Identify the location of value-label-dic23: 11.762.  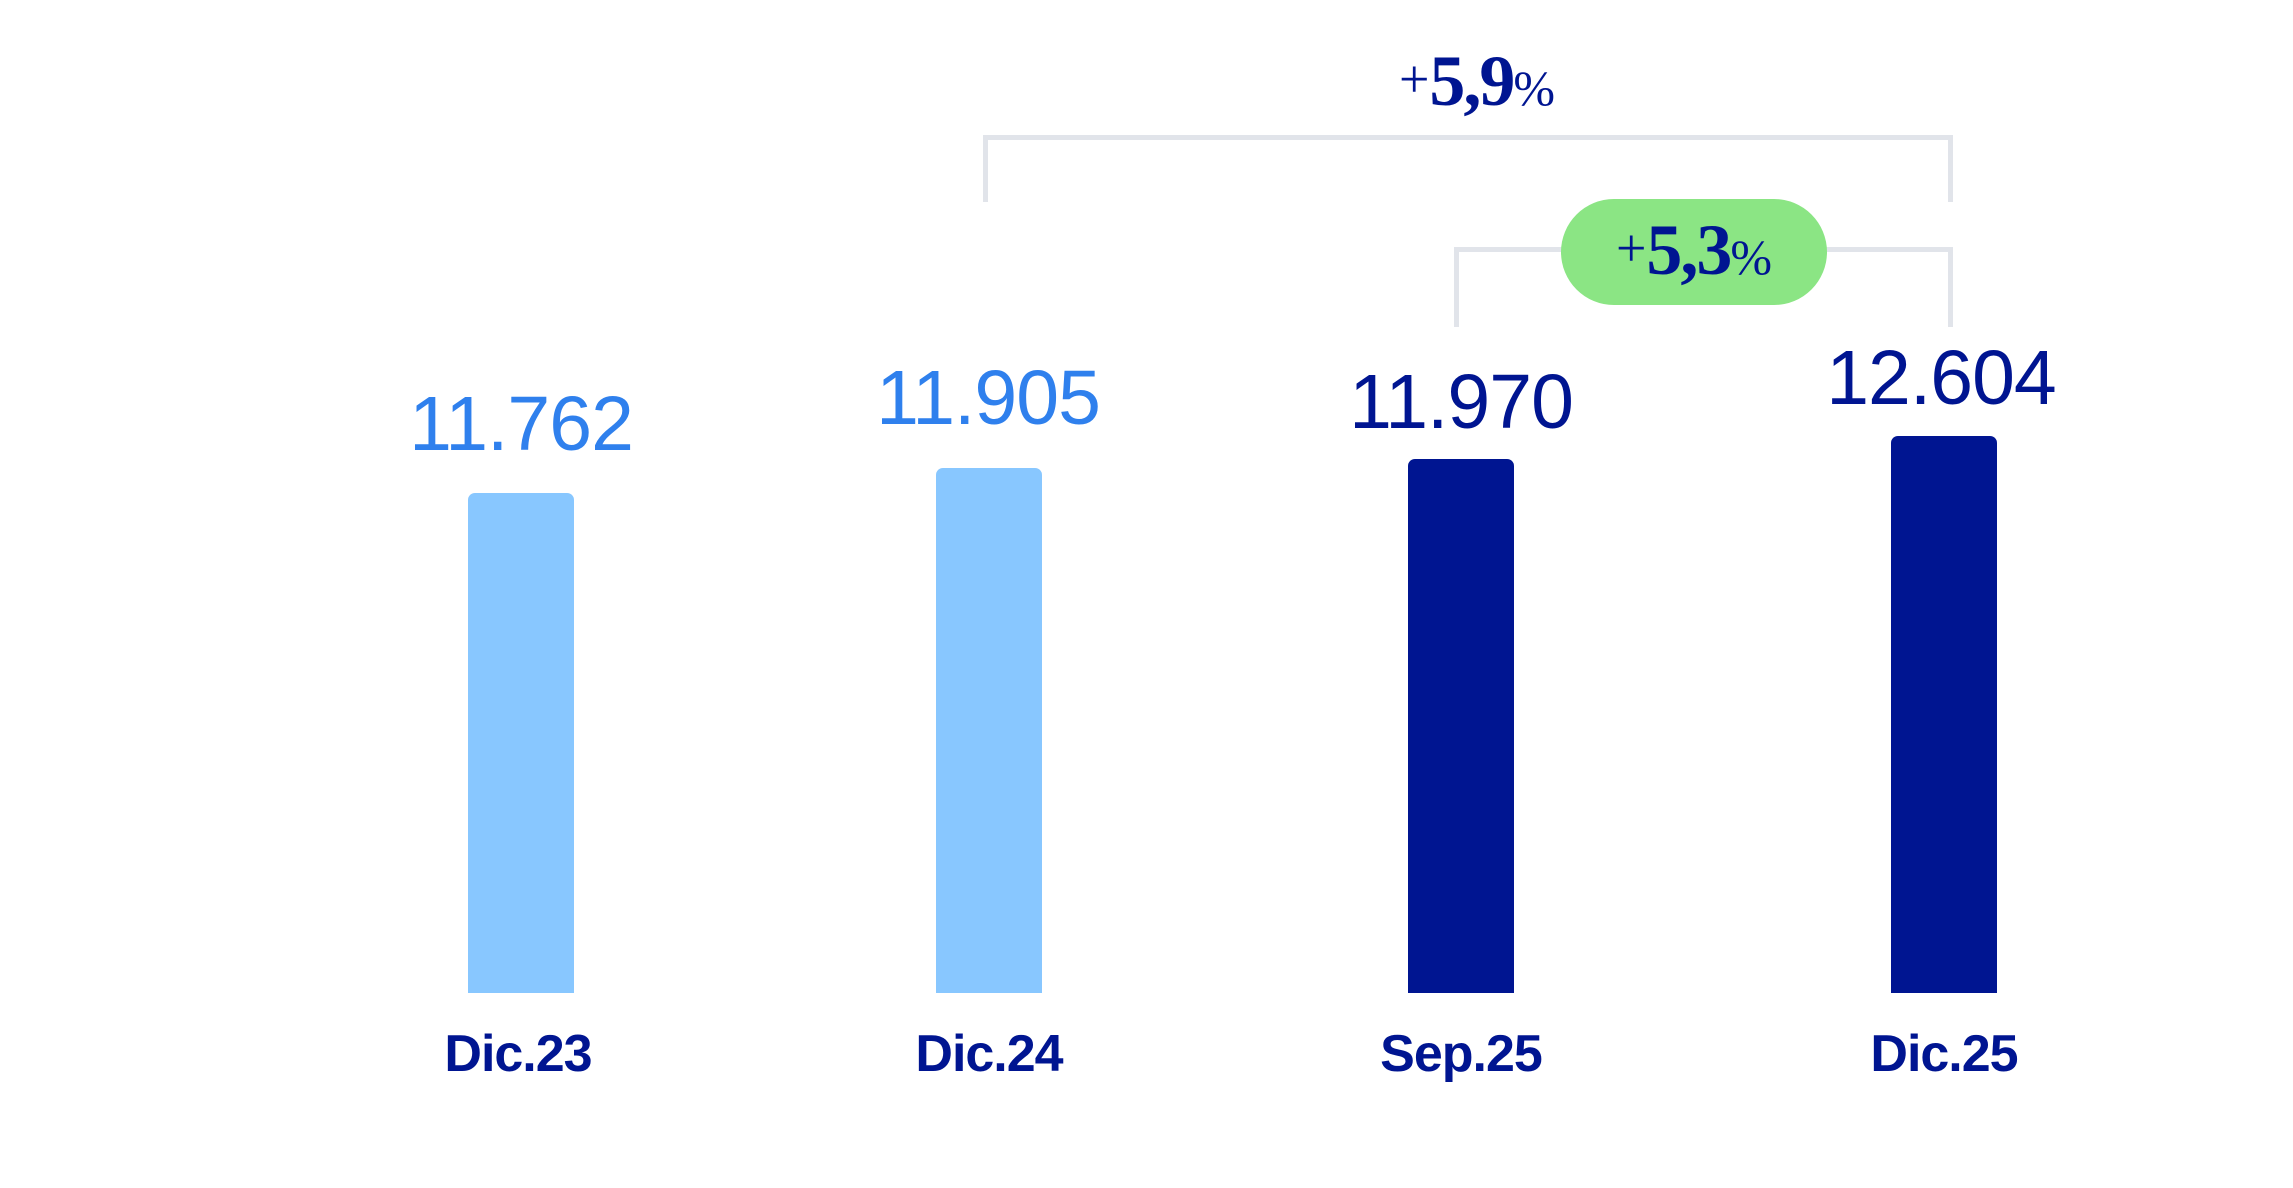
(521, 424).